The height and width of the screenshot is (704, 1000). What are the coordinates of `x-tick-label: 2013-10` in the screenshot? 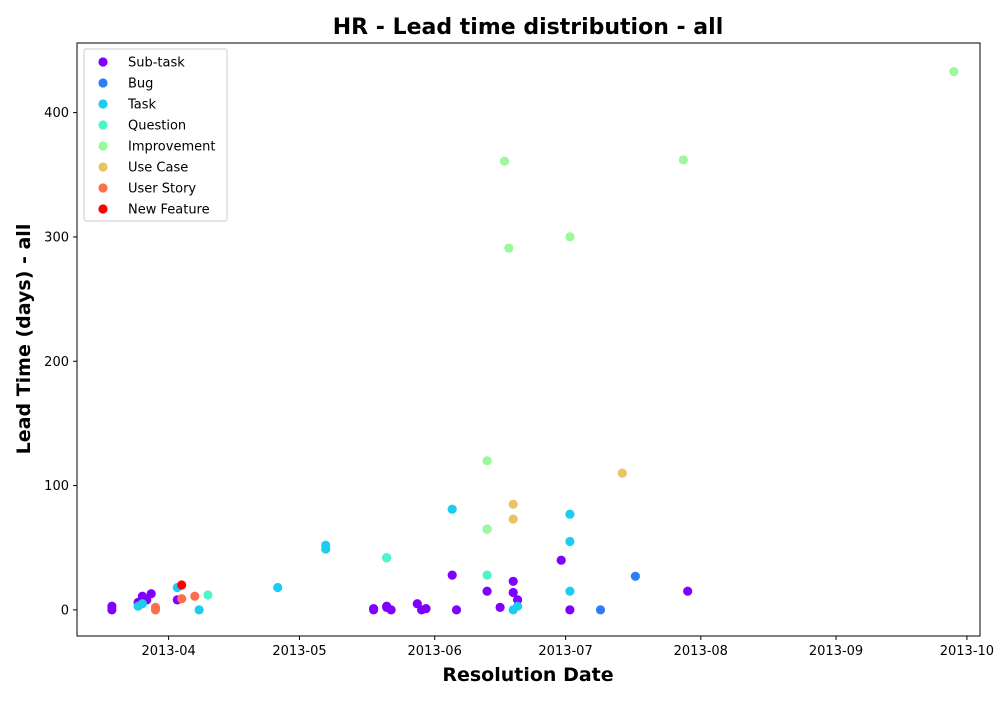 It's located at (967, 651).